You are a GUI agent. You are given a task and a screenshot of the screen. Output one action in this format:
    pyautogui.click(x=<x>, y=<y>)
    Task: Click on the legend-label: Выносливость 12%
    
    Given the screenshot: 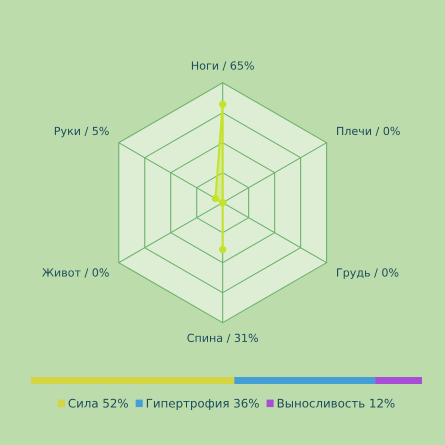 What is the action you would take?
    pyautogui.click(x=336, y=403)
    